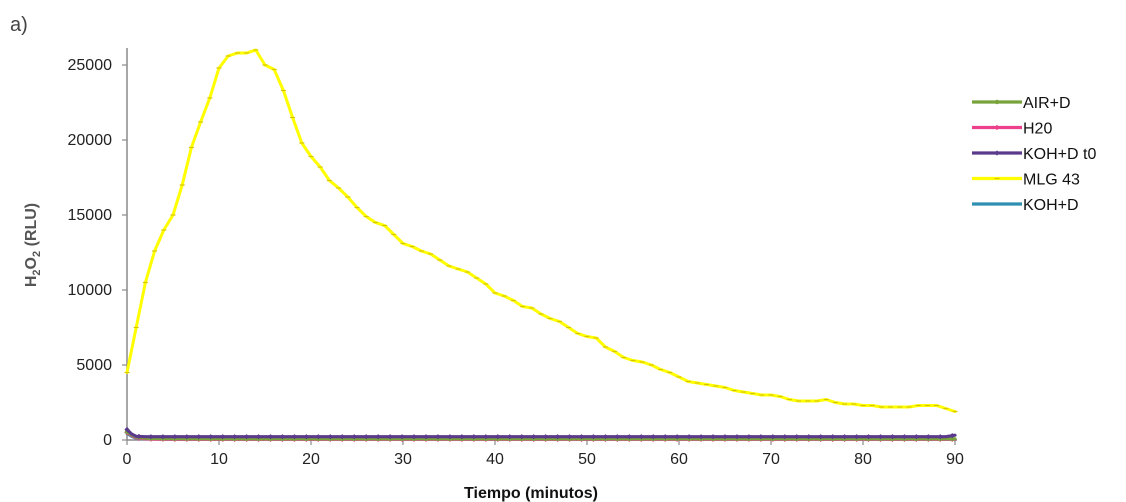 This screenshot has height=502, width=1126. What do you see at coordinates (771, 459) in the screenshot?
I see `x-tick-label: 70` at bounding box center [771, 459].